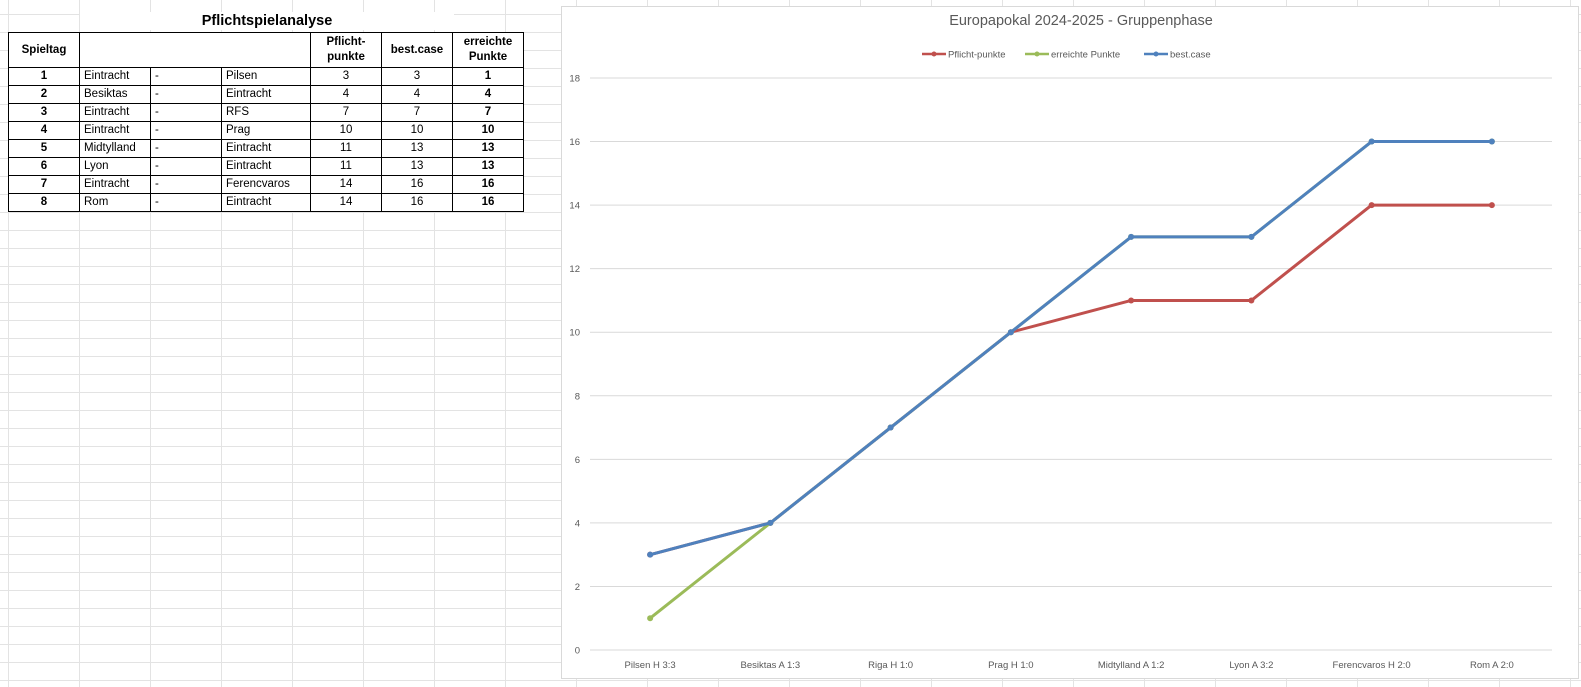 The width and height of the screenshot is (1581, 687). What do you see at coordinates (346, 76) in the screenshot?
I see `cell-pflichtpunkte: 3` at bounding box center [346, 76].